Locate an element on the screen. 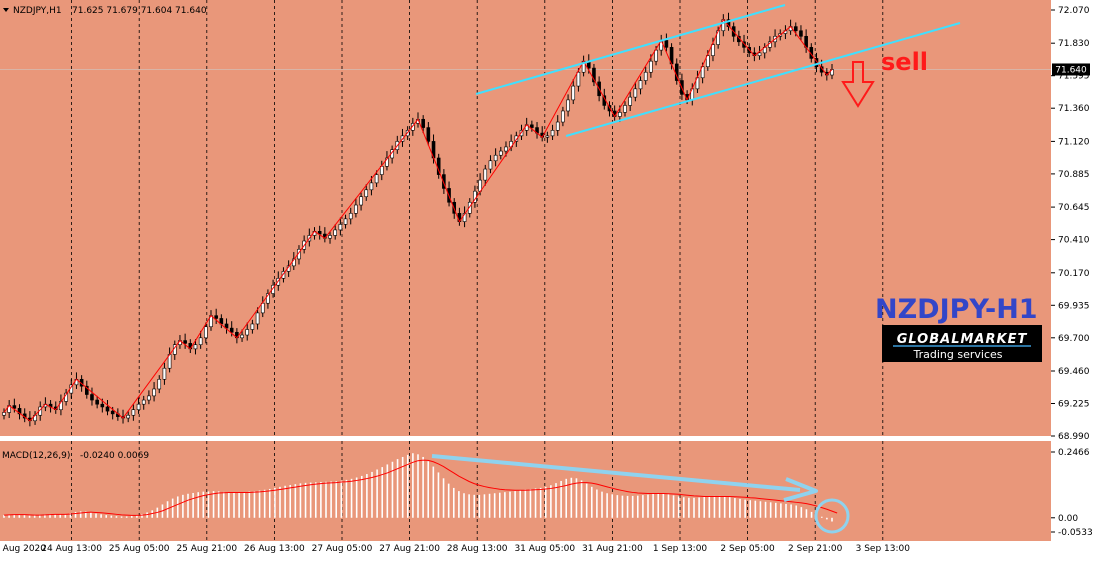  time-axis-label: 27 Aug 05:00 is located at coordinates (342, 549).